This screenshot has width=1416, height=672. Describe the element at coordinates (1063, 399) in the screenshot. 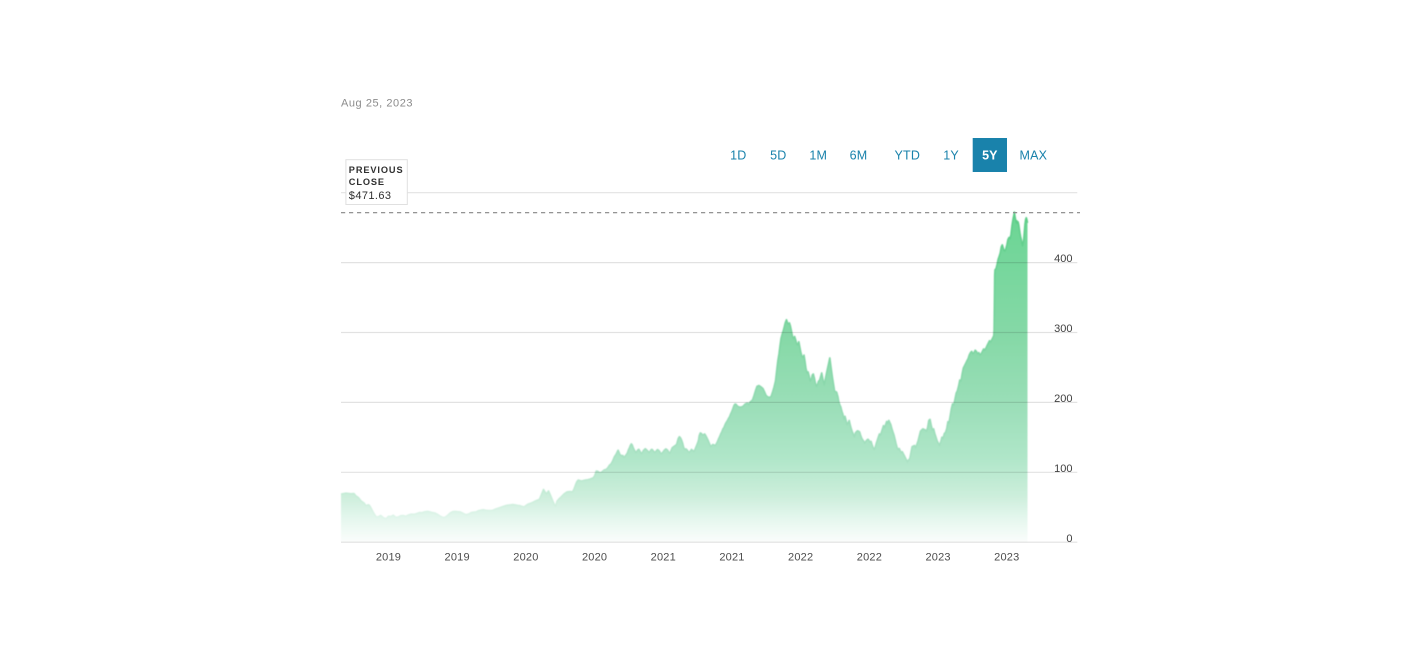

I see `svg-text: 200` at that location.